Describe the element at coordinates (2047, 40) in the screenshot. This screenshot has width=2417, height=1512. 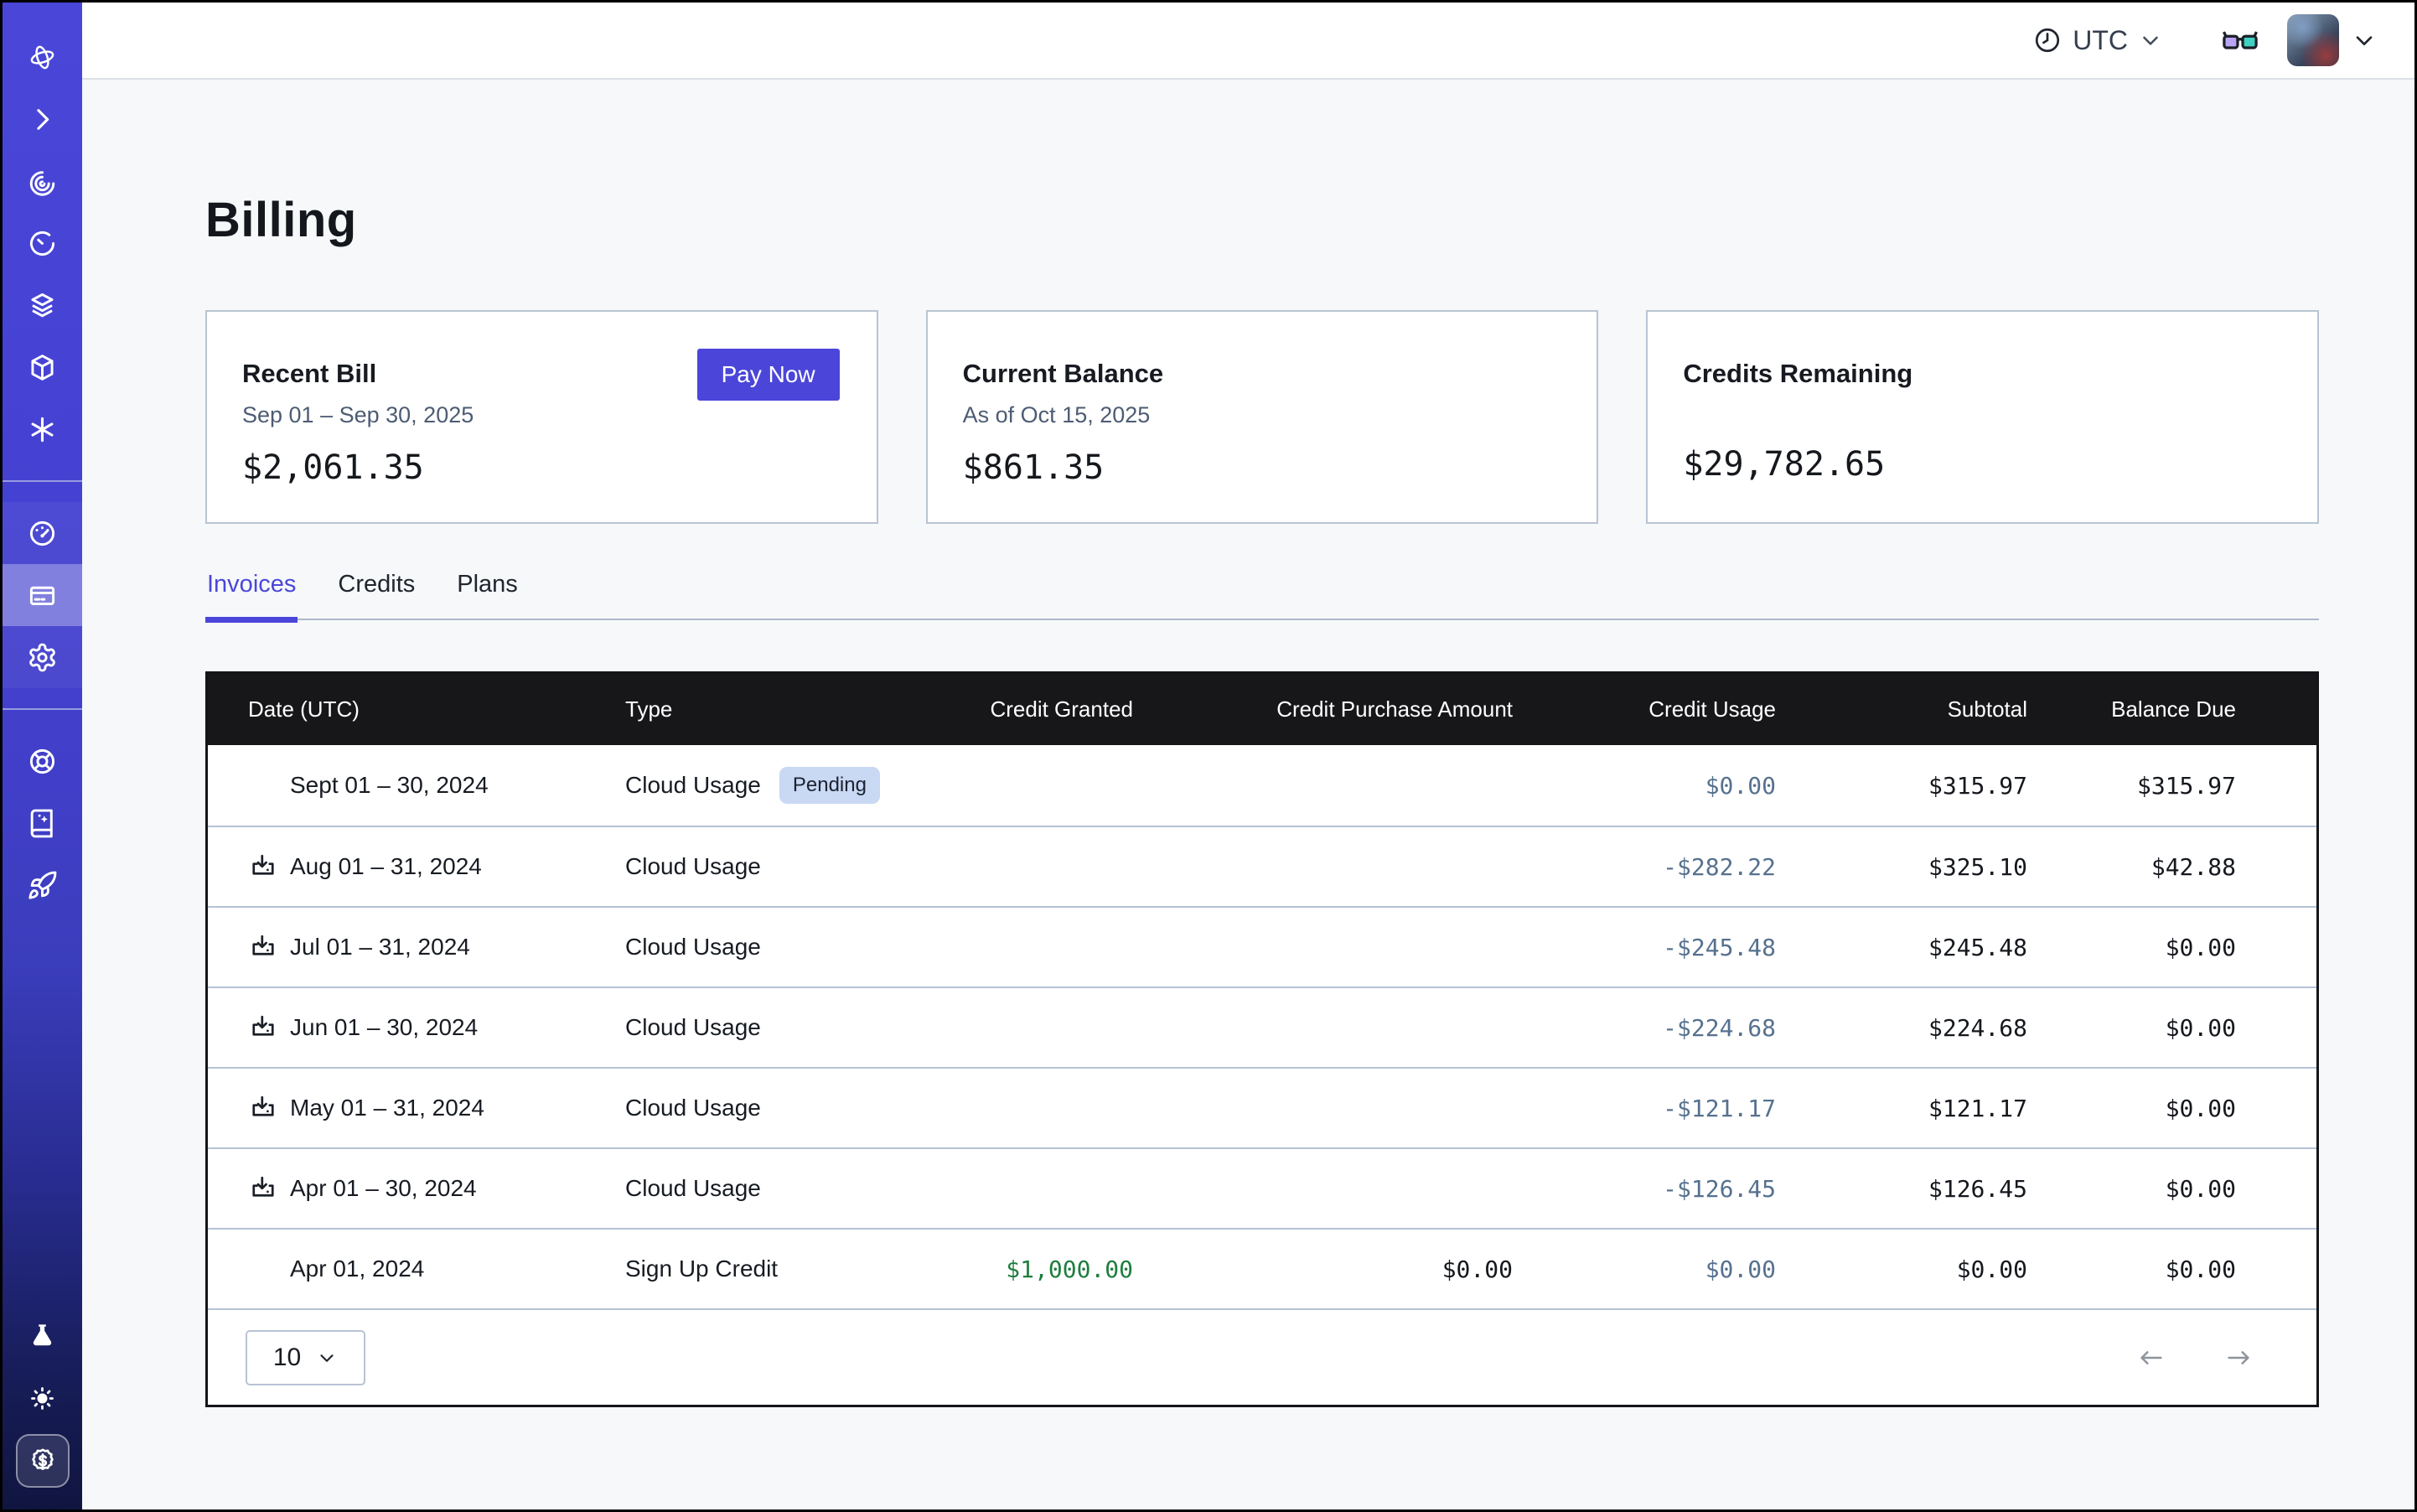
I see `clock-icon` at that location.